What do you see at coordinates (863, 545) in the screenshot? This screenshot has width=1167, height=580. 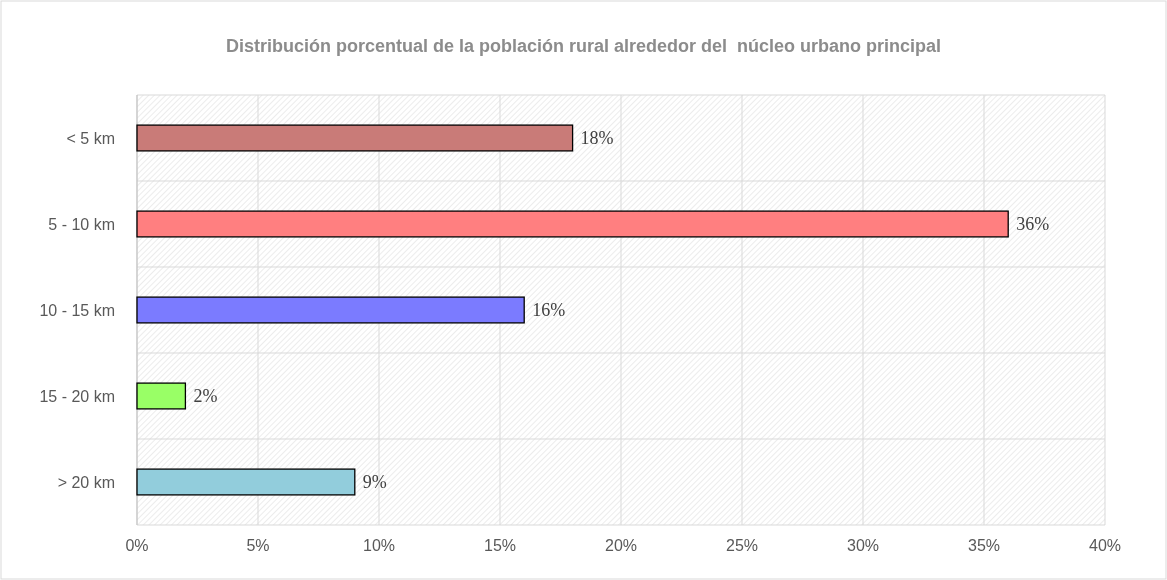 I see `x-tick-label: 30%` at bounding box center [863, 545].